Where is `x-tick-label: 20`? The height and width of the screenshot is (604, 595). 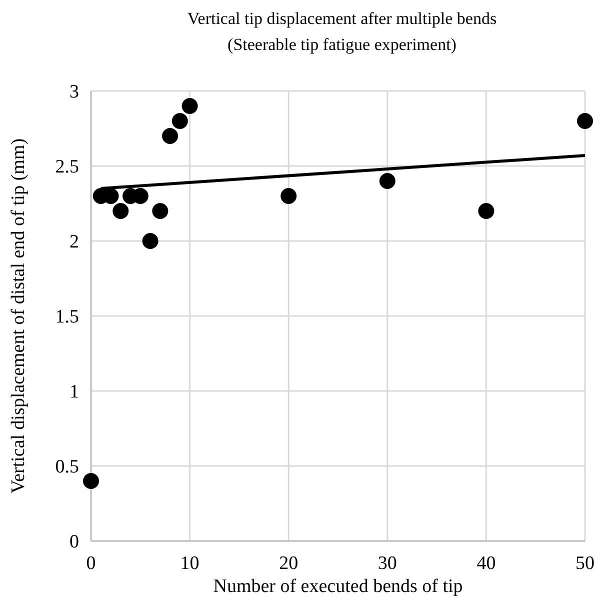
x-tick-label: 20 is located at coordinates (288, 563).